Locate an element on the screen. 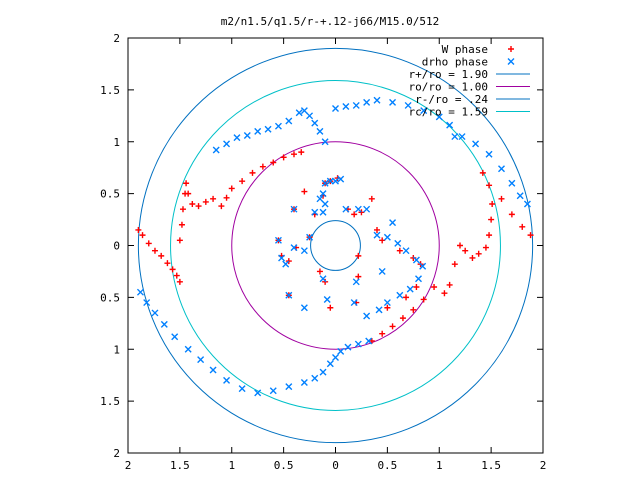 This screenshot has height=480, width=640. legend-label-4: r-/ro = .24 is located at coordinates (451, 99).